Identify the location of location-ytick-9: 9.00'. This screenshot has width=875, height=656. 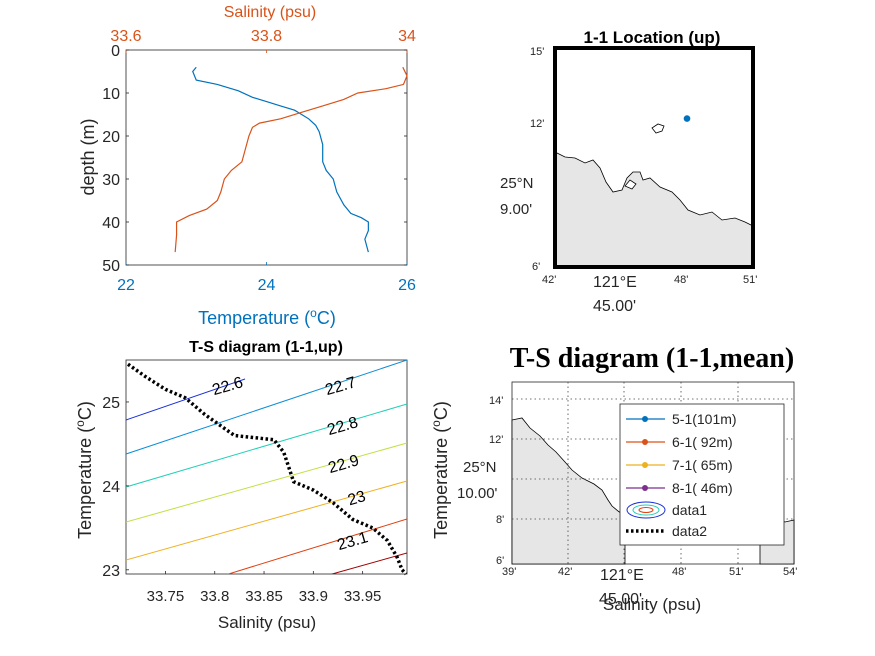
(516, 209).